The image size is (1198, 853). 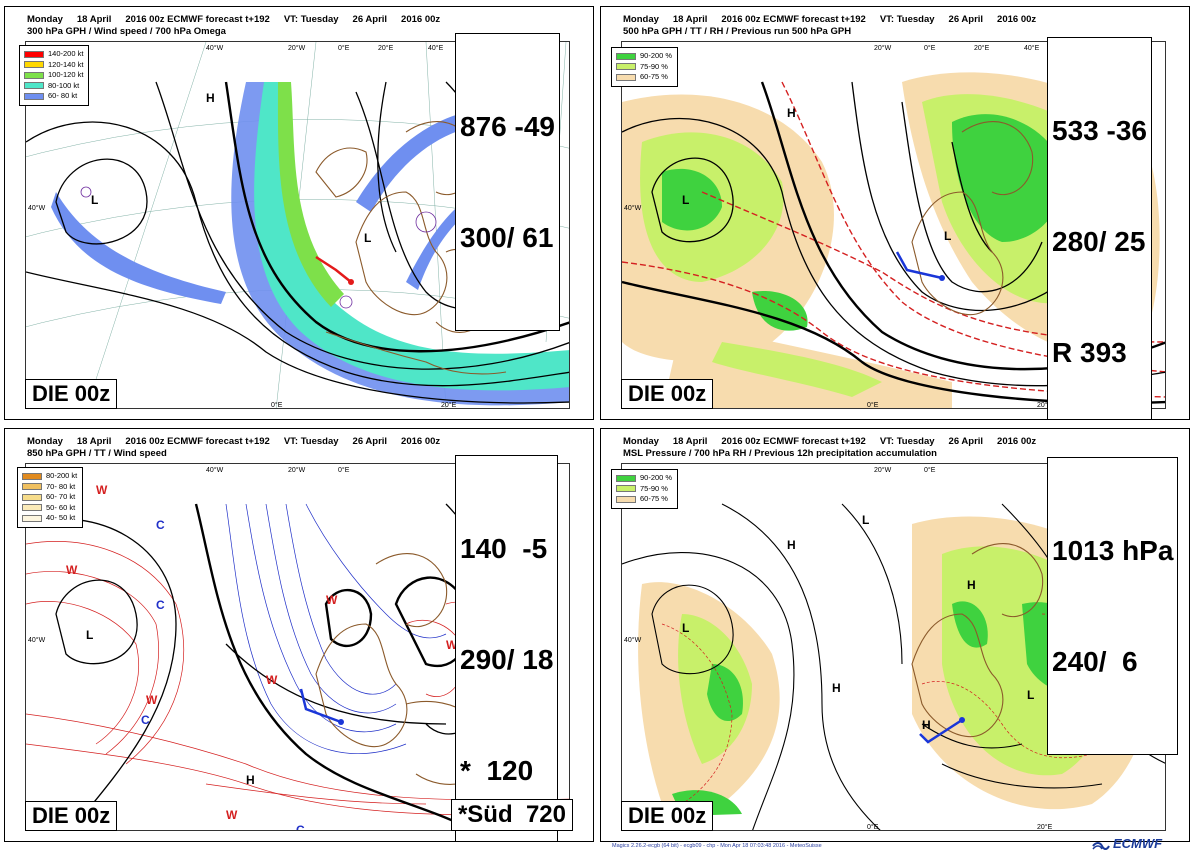 What do you see at coordinates (66, 64) in the screenshot?
I see `legend-label: 120-140 kt` at bounding box center [66, 64].